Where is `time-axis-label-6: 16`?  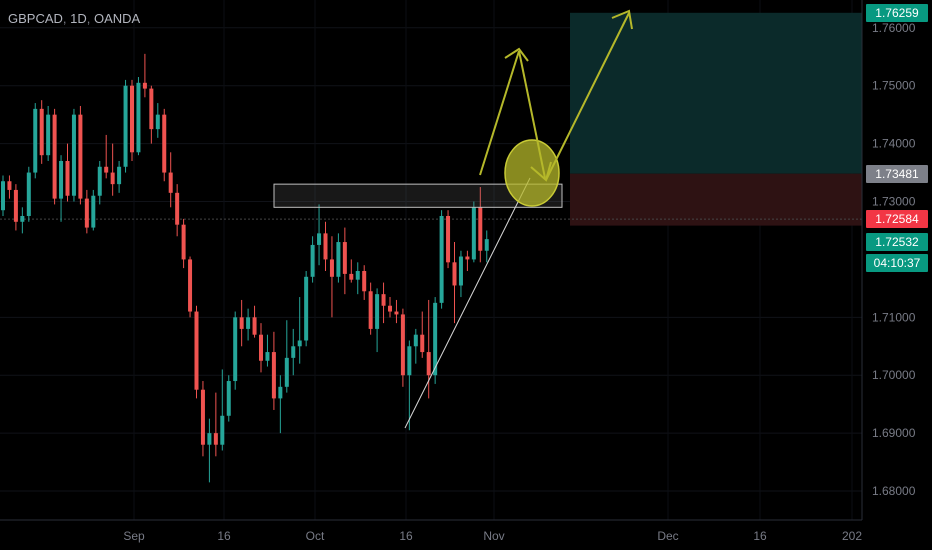
time-axis-label-6: 16 is located at coordinates (760, 536).